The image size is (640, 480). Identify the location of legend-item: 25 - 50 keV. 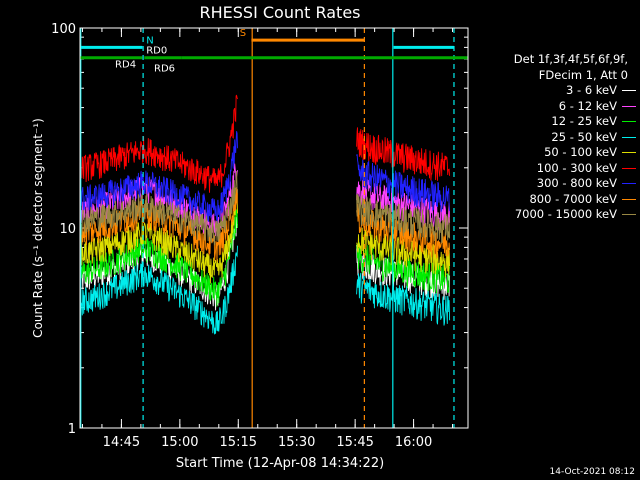
(557, 138).